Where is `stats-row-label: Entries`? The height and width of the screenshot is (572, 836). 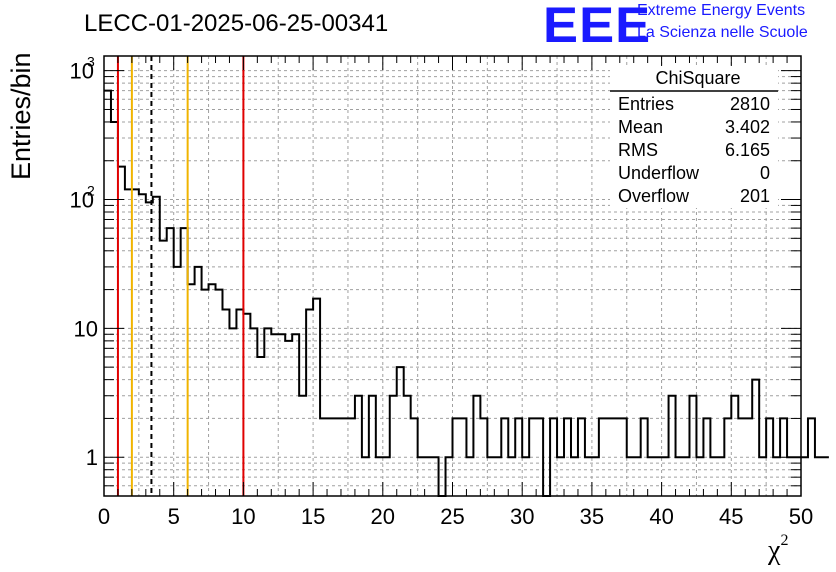
stats-row-label: Entries is located at coordinates (646, 104).